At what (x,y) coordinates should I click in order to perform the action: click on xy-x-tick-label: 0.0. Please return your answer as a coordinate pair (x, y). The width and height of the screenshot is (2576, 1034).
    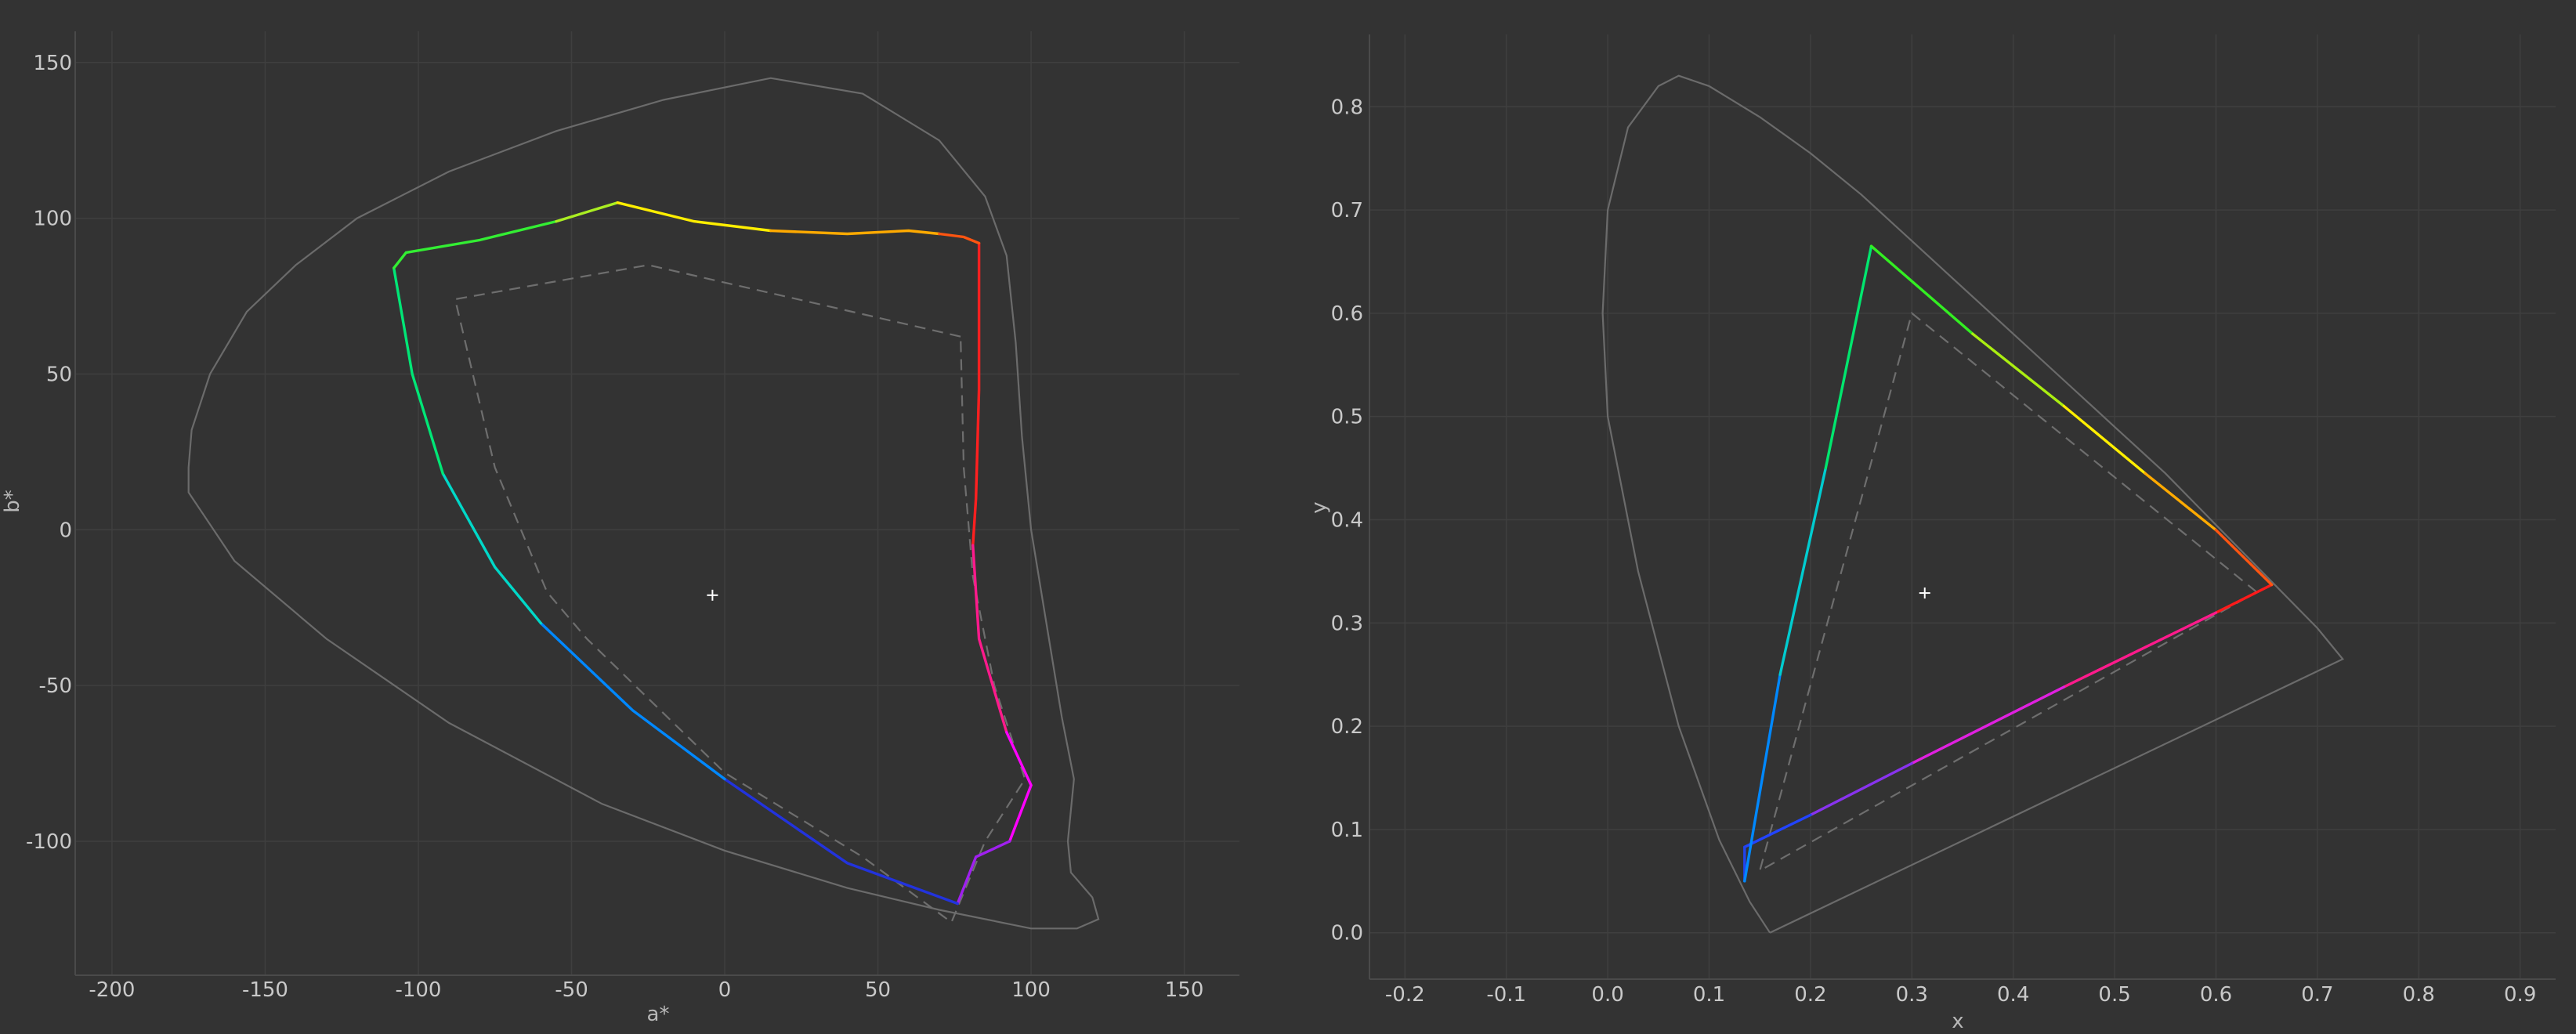
    Looking at the image, I should click on (1607, 995).